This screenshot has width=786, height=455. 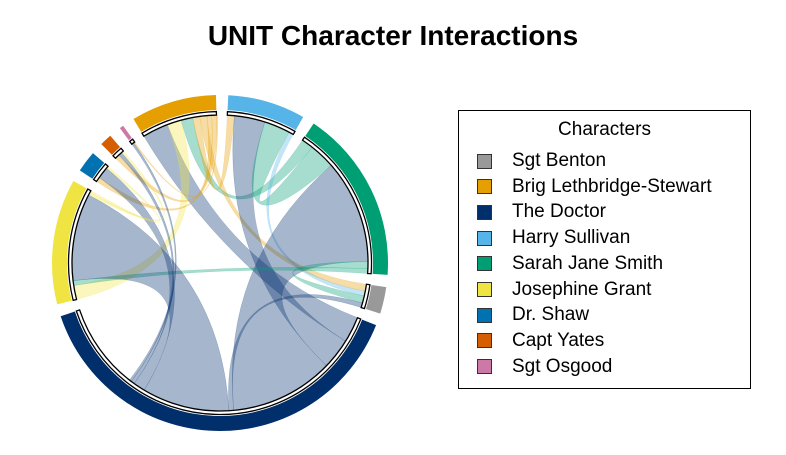 What do you see at coordinates (376, 299) in the screenshot?
I see `arc-sgt-benton` at bounding box center [376, 299].